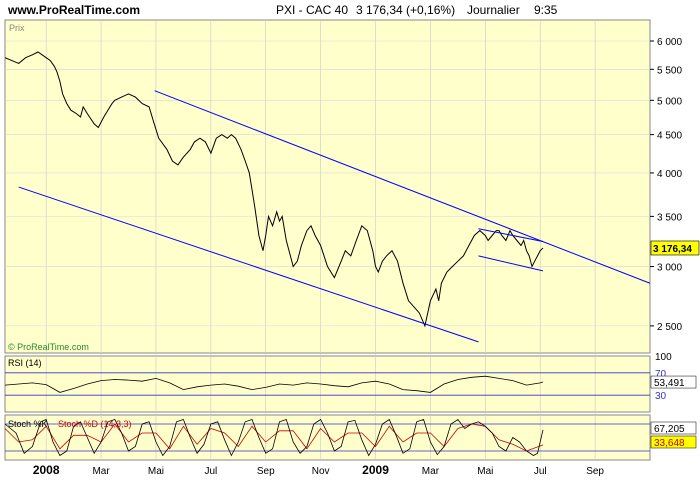  I want to click on stoch-k-tag, so click(673, 428).